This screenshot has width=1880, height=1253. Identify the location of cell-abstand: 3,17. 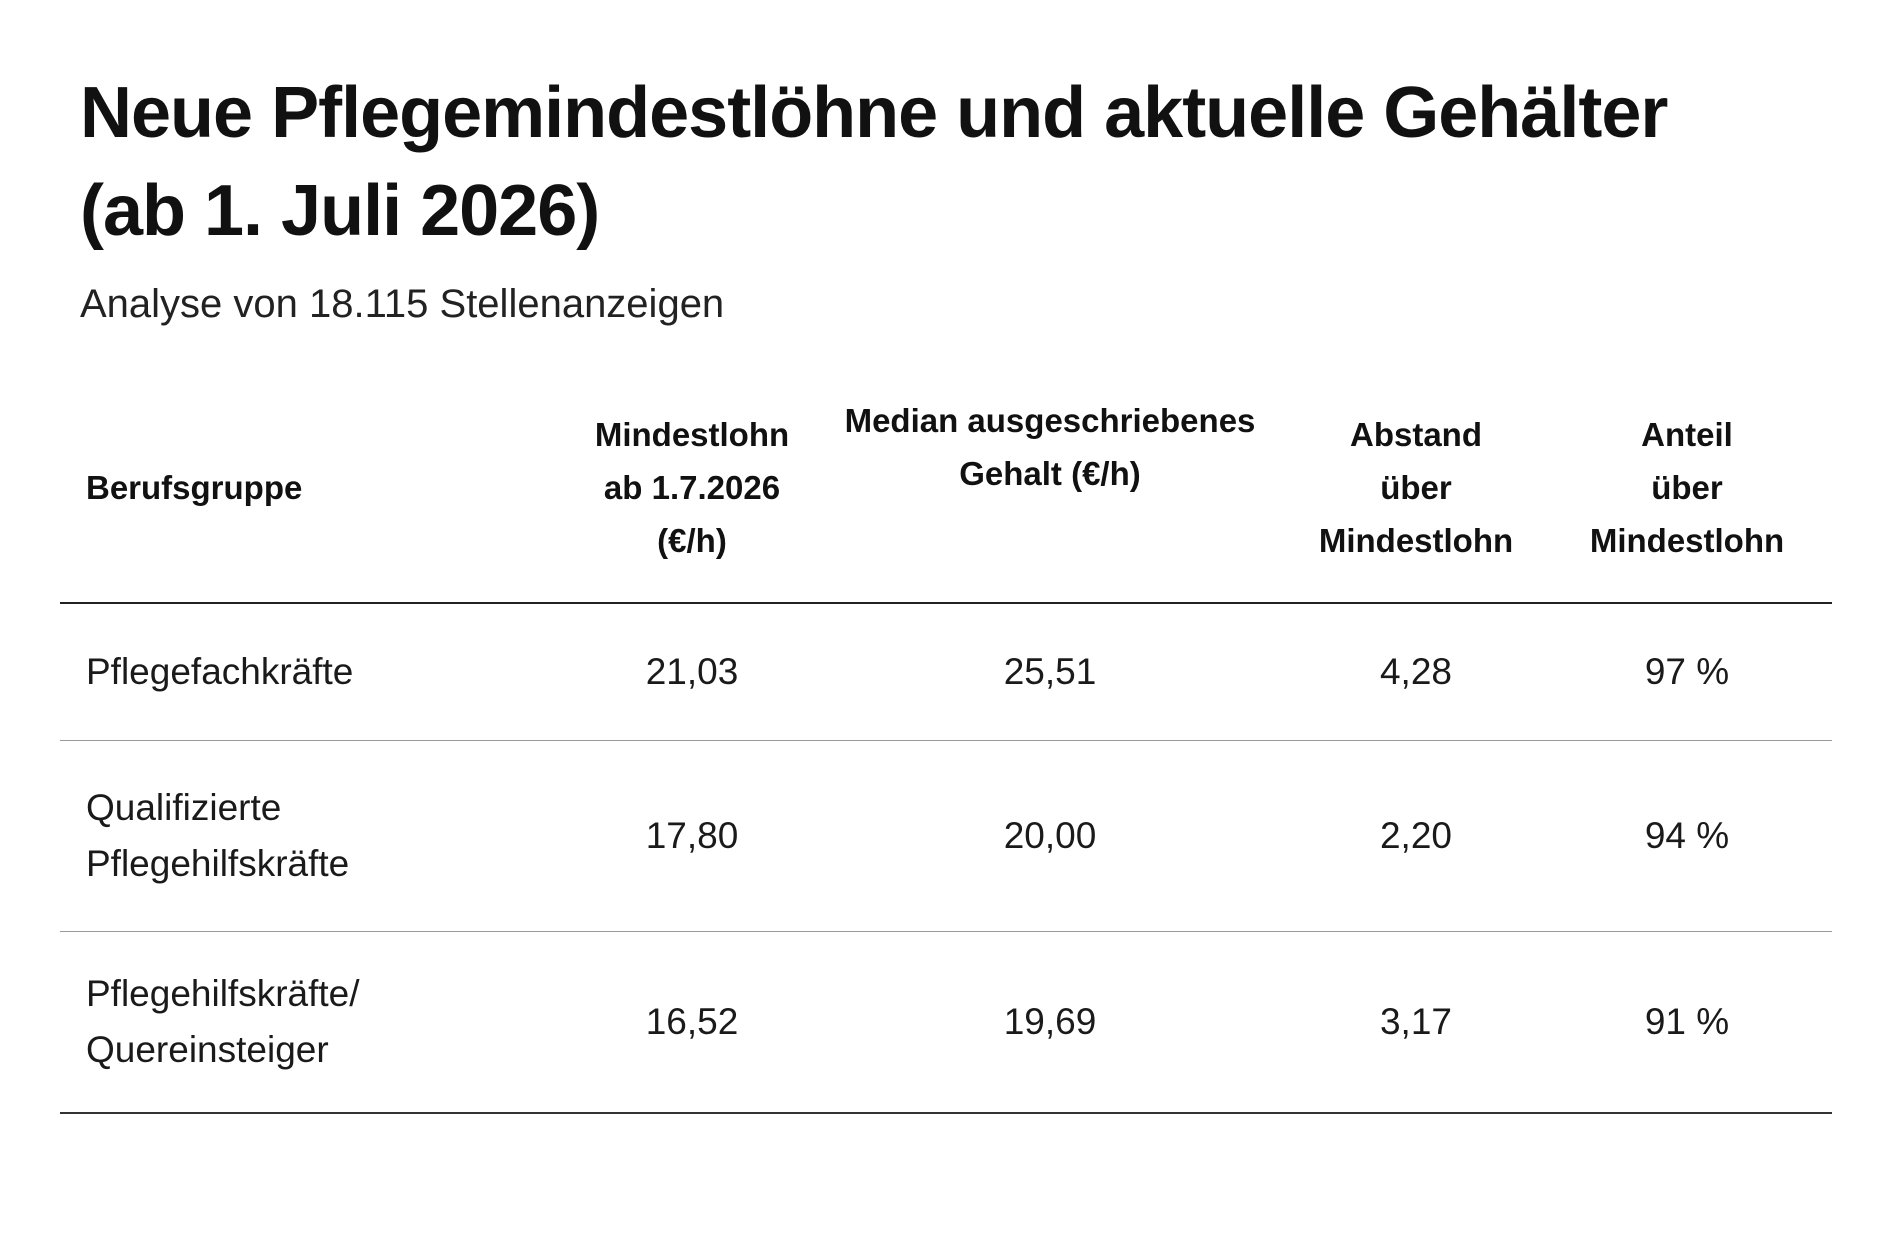
(1416, 1022).